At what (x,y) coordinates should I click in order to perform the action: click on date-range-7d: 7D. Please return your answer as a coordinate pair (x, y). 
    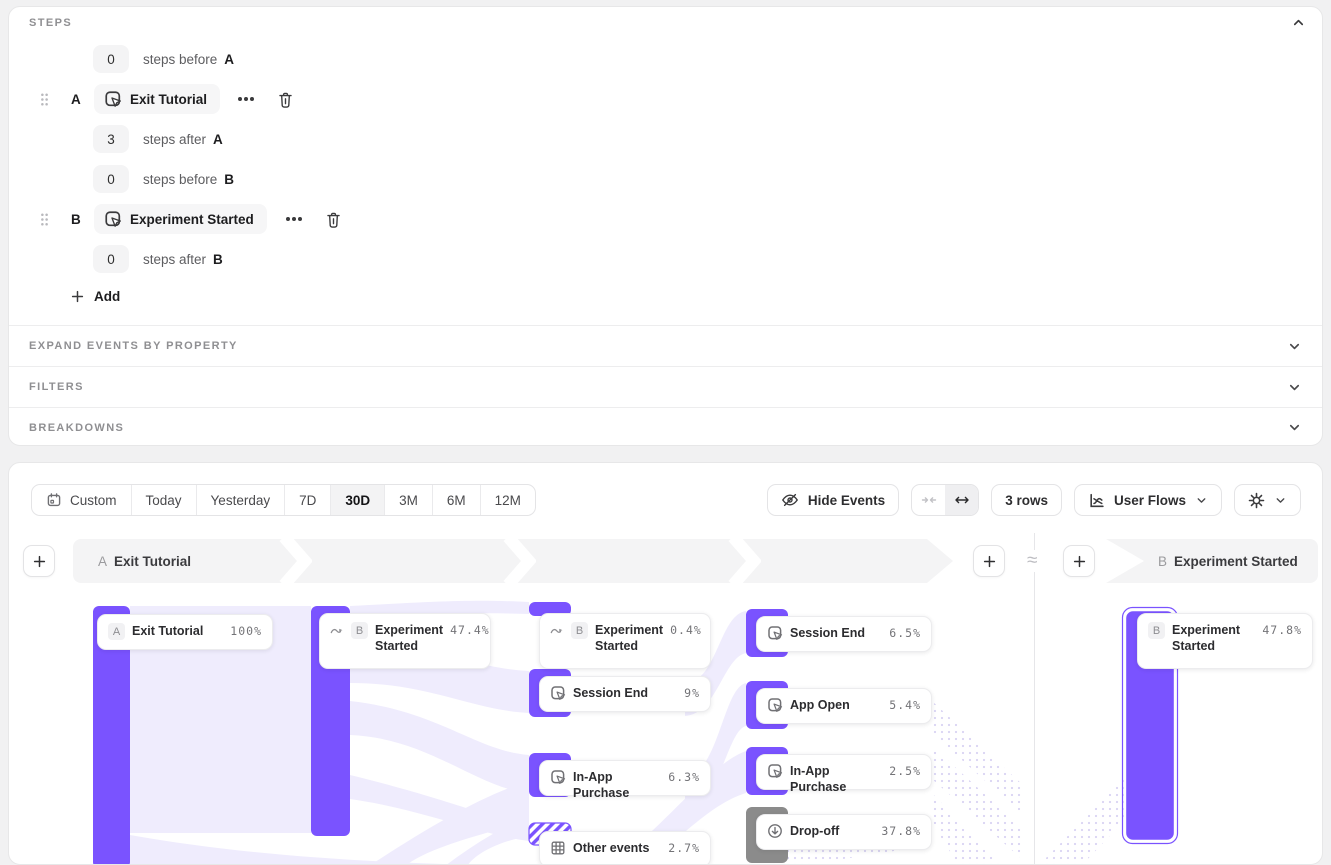
    Looking at the image, I should click on (308, 500).